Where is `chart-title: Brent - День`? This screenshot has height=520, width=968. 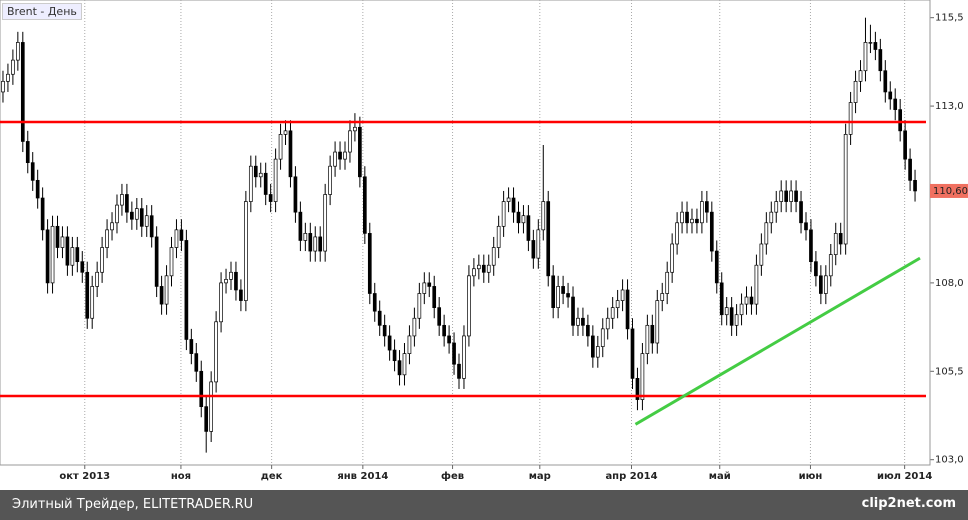 chart-title: Brent - День is located at coordinates (42, 11).